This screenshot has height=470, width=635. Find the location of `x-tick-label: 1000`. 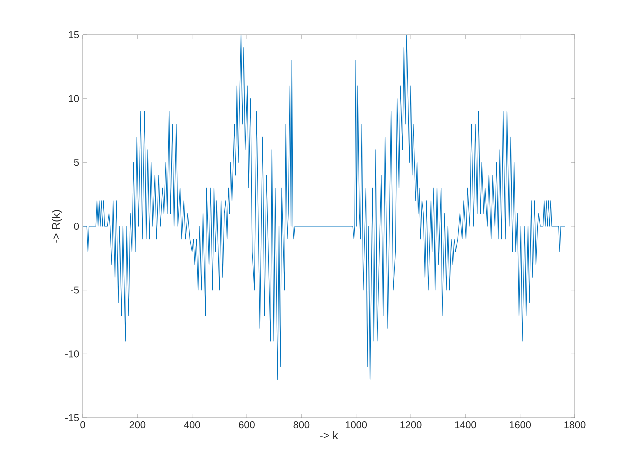

x-tick-label: 1000 is located at coordinates (357, 425).